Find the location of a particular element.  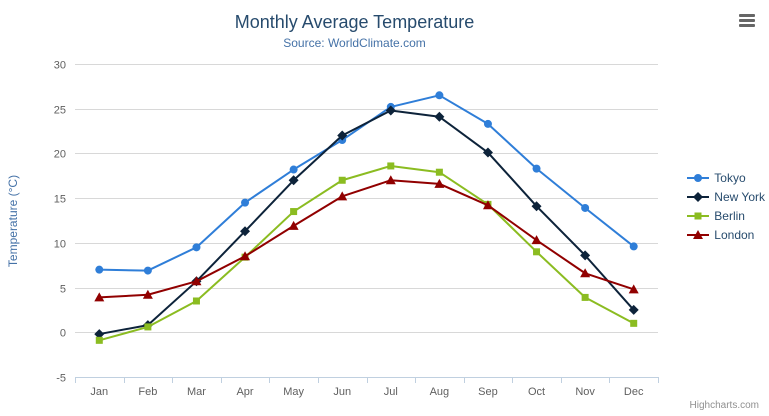

legend-label: New York is located at coordinates (739, 197).